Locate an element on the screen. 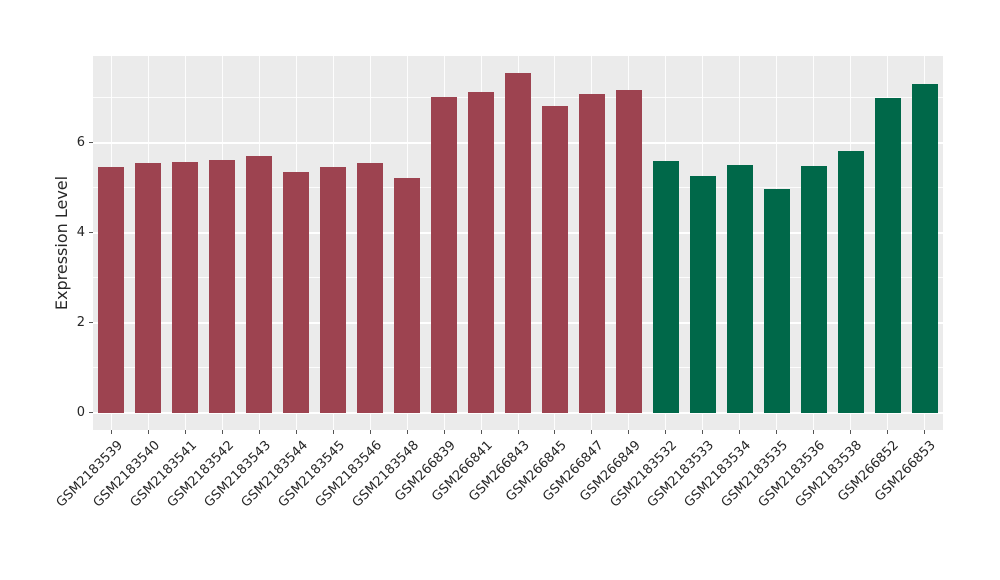  bar-GSM266849 is located at coordinates (628, 251).